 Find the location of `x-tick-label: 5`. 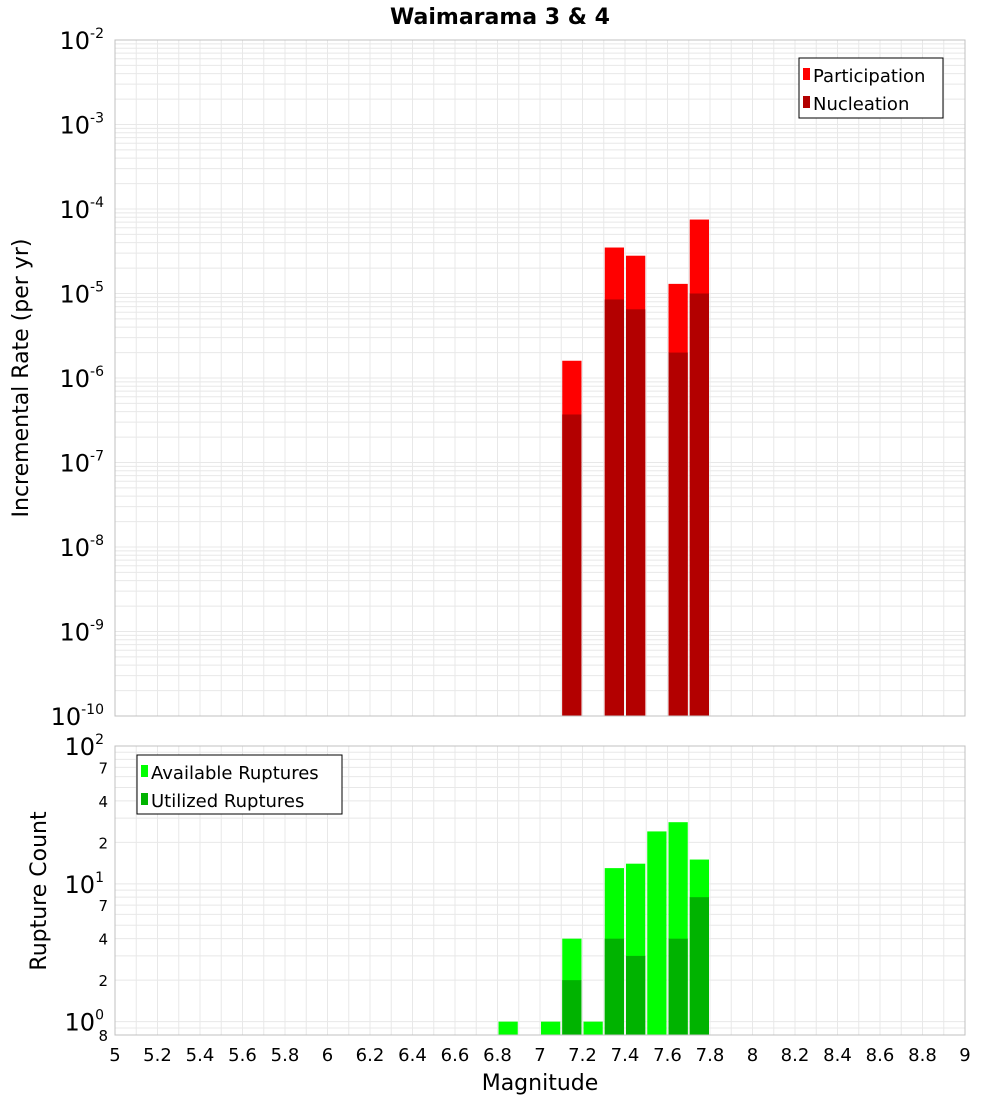

x-tick-label: 5 is located at coordinates (114, 1055).